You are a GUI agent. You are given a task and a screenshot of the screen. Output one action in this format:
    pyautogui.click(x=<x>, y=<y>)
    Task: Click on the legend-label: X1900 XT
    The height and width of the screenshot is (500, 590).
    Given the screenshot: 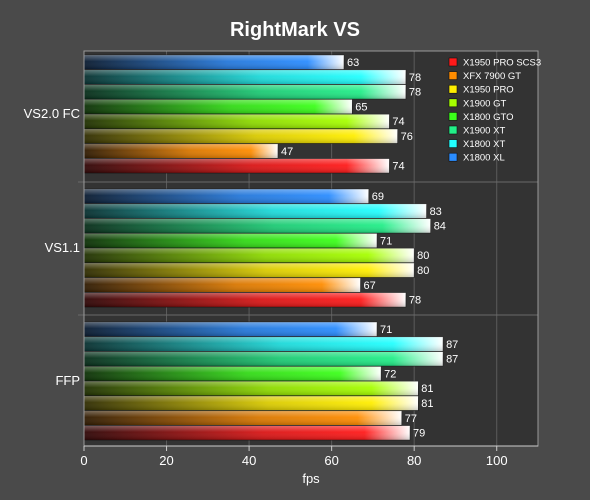 What is the action you would take?
    pyautogui.click(x=484, y=131)
    